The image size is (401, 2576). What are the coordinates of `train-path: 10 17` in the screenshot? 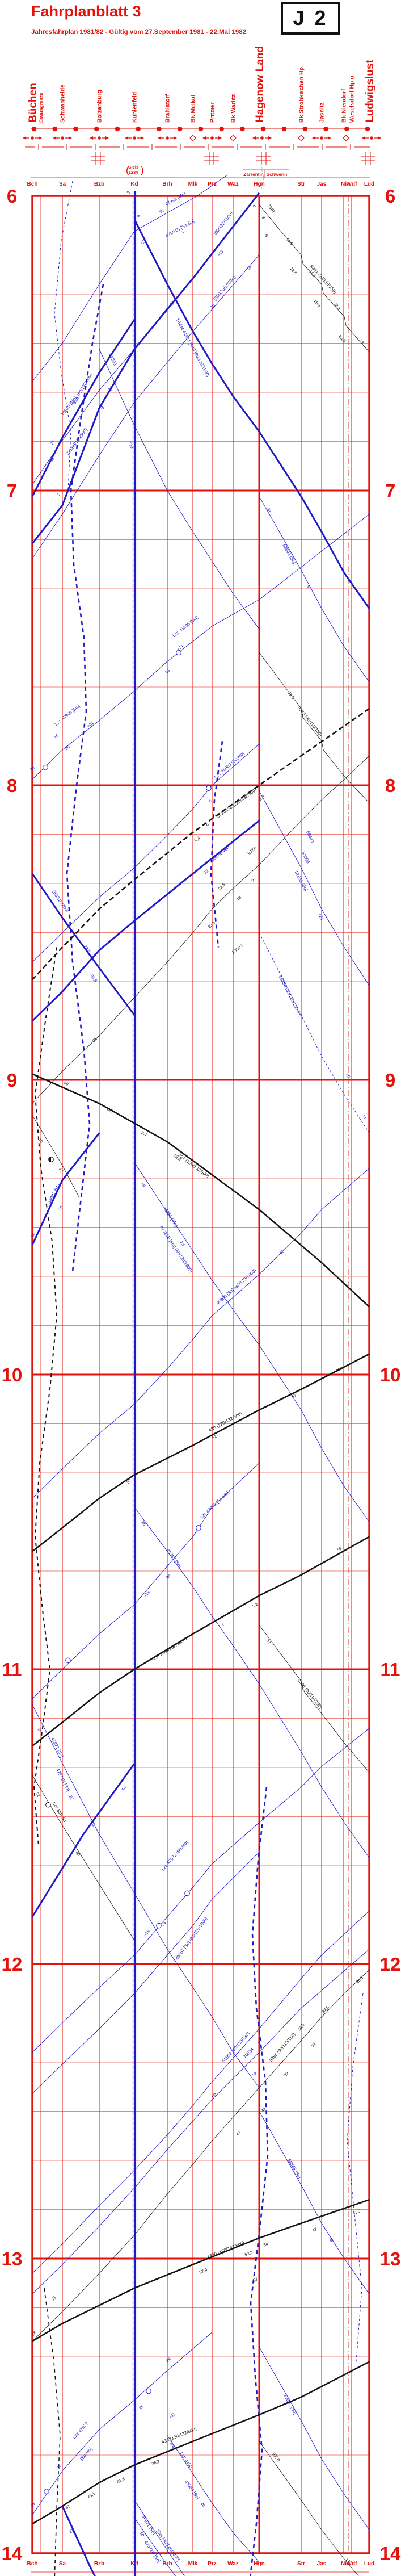 It's located at (56, 1156).